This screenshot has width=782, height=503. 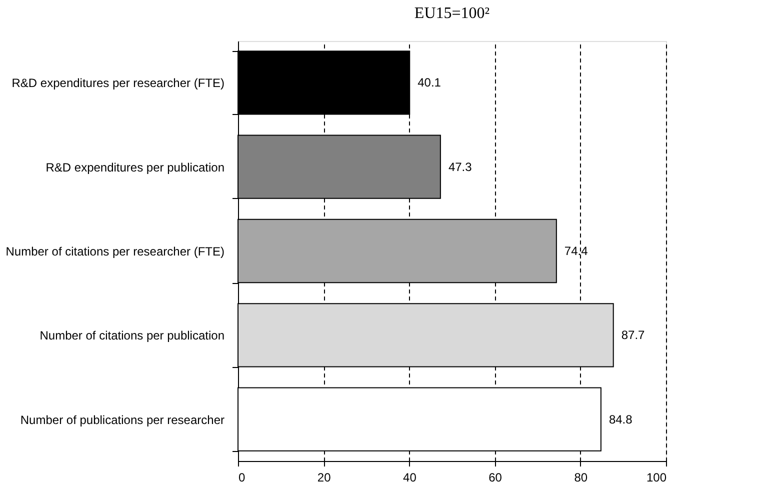 What do you see at coordinates (410, 477) in the screenshot?
I see `x-tick-label: 40` at bounding box center [410, 477].